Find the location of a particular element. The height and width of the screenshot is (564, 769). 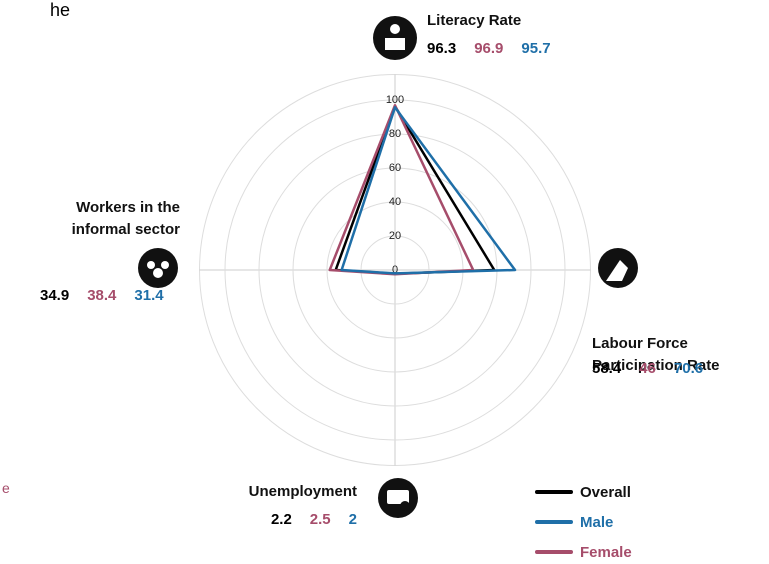

value-row: 96.3 96.9 95.7 is located at coordinates (489, 48).